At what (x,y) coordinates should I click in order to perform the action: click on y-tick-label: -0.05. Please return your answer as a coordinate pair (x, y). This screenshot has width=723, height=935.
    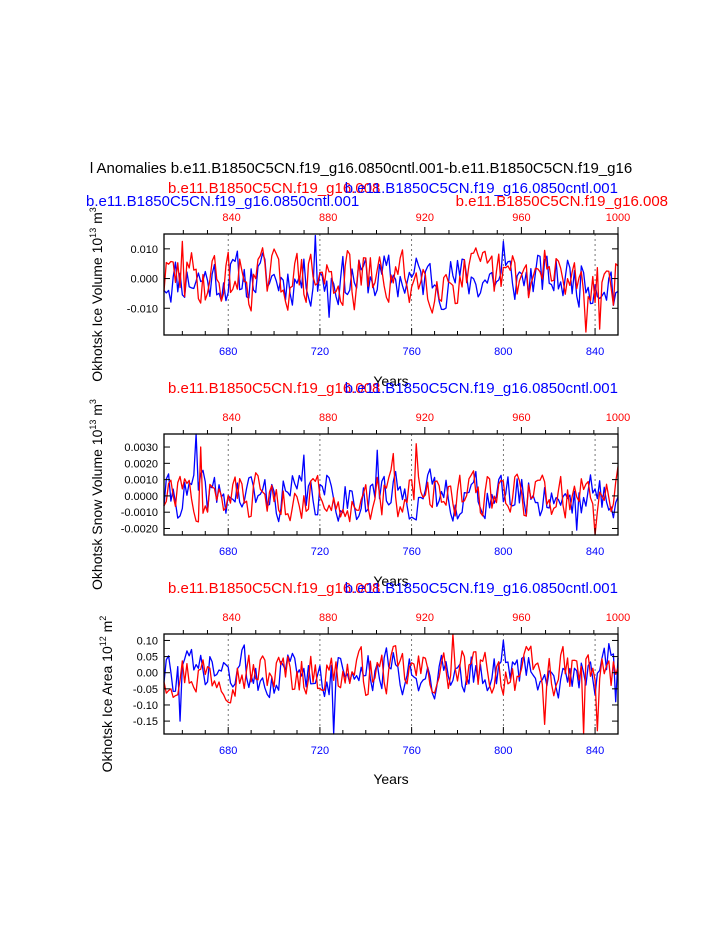
    Looking at the image, I should click on (145, 690).